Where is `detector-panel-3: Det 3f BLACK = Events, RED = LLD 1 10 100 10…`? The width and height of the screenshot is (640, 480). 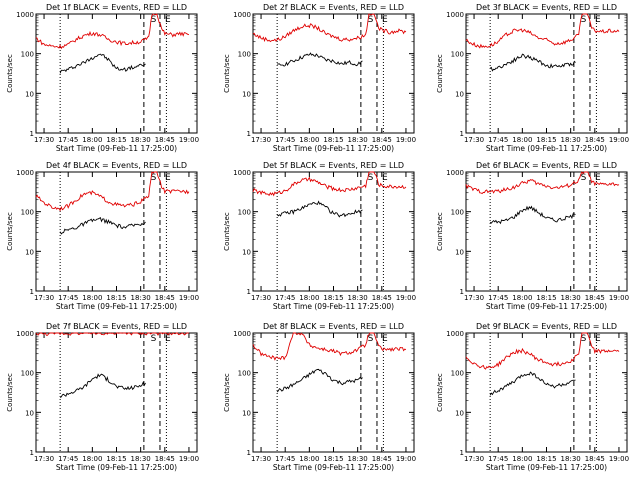
detector-panel-3: Det 3f BLACK = Events, RED = LLD 1 10 100 10… is located at coordinates (532, 78).